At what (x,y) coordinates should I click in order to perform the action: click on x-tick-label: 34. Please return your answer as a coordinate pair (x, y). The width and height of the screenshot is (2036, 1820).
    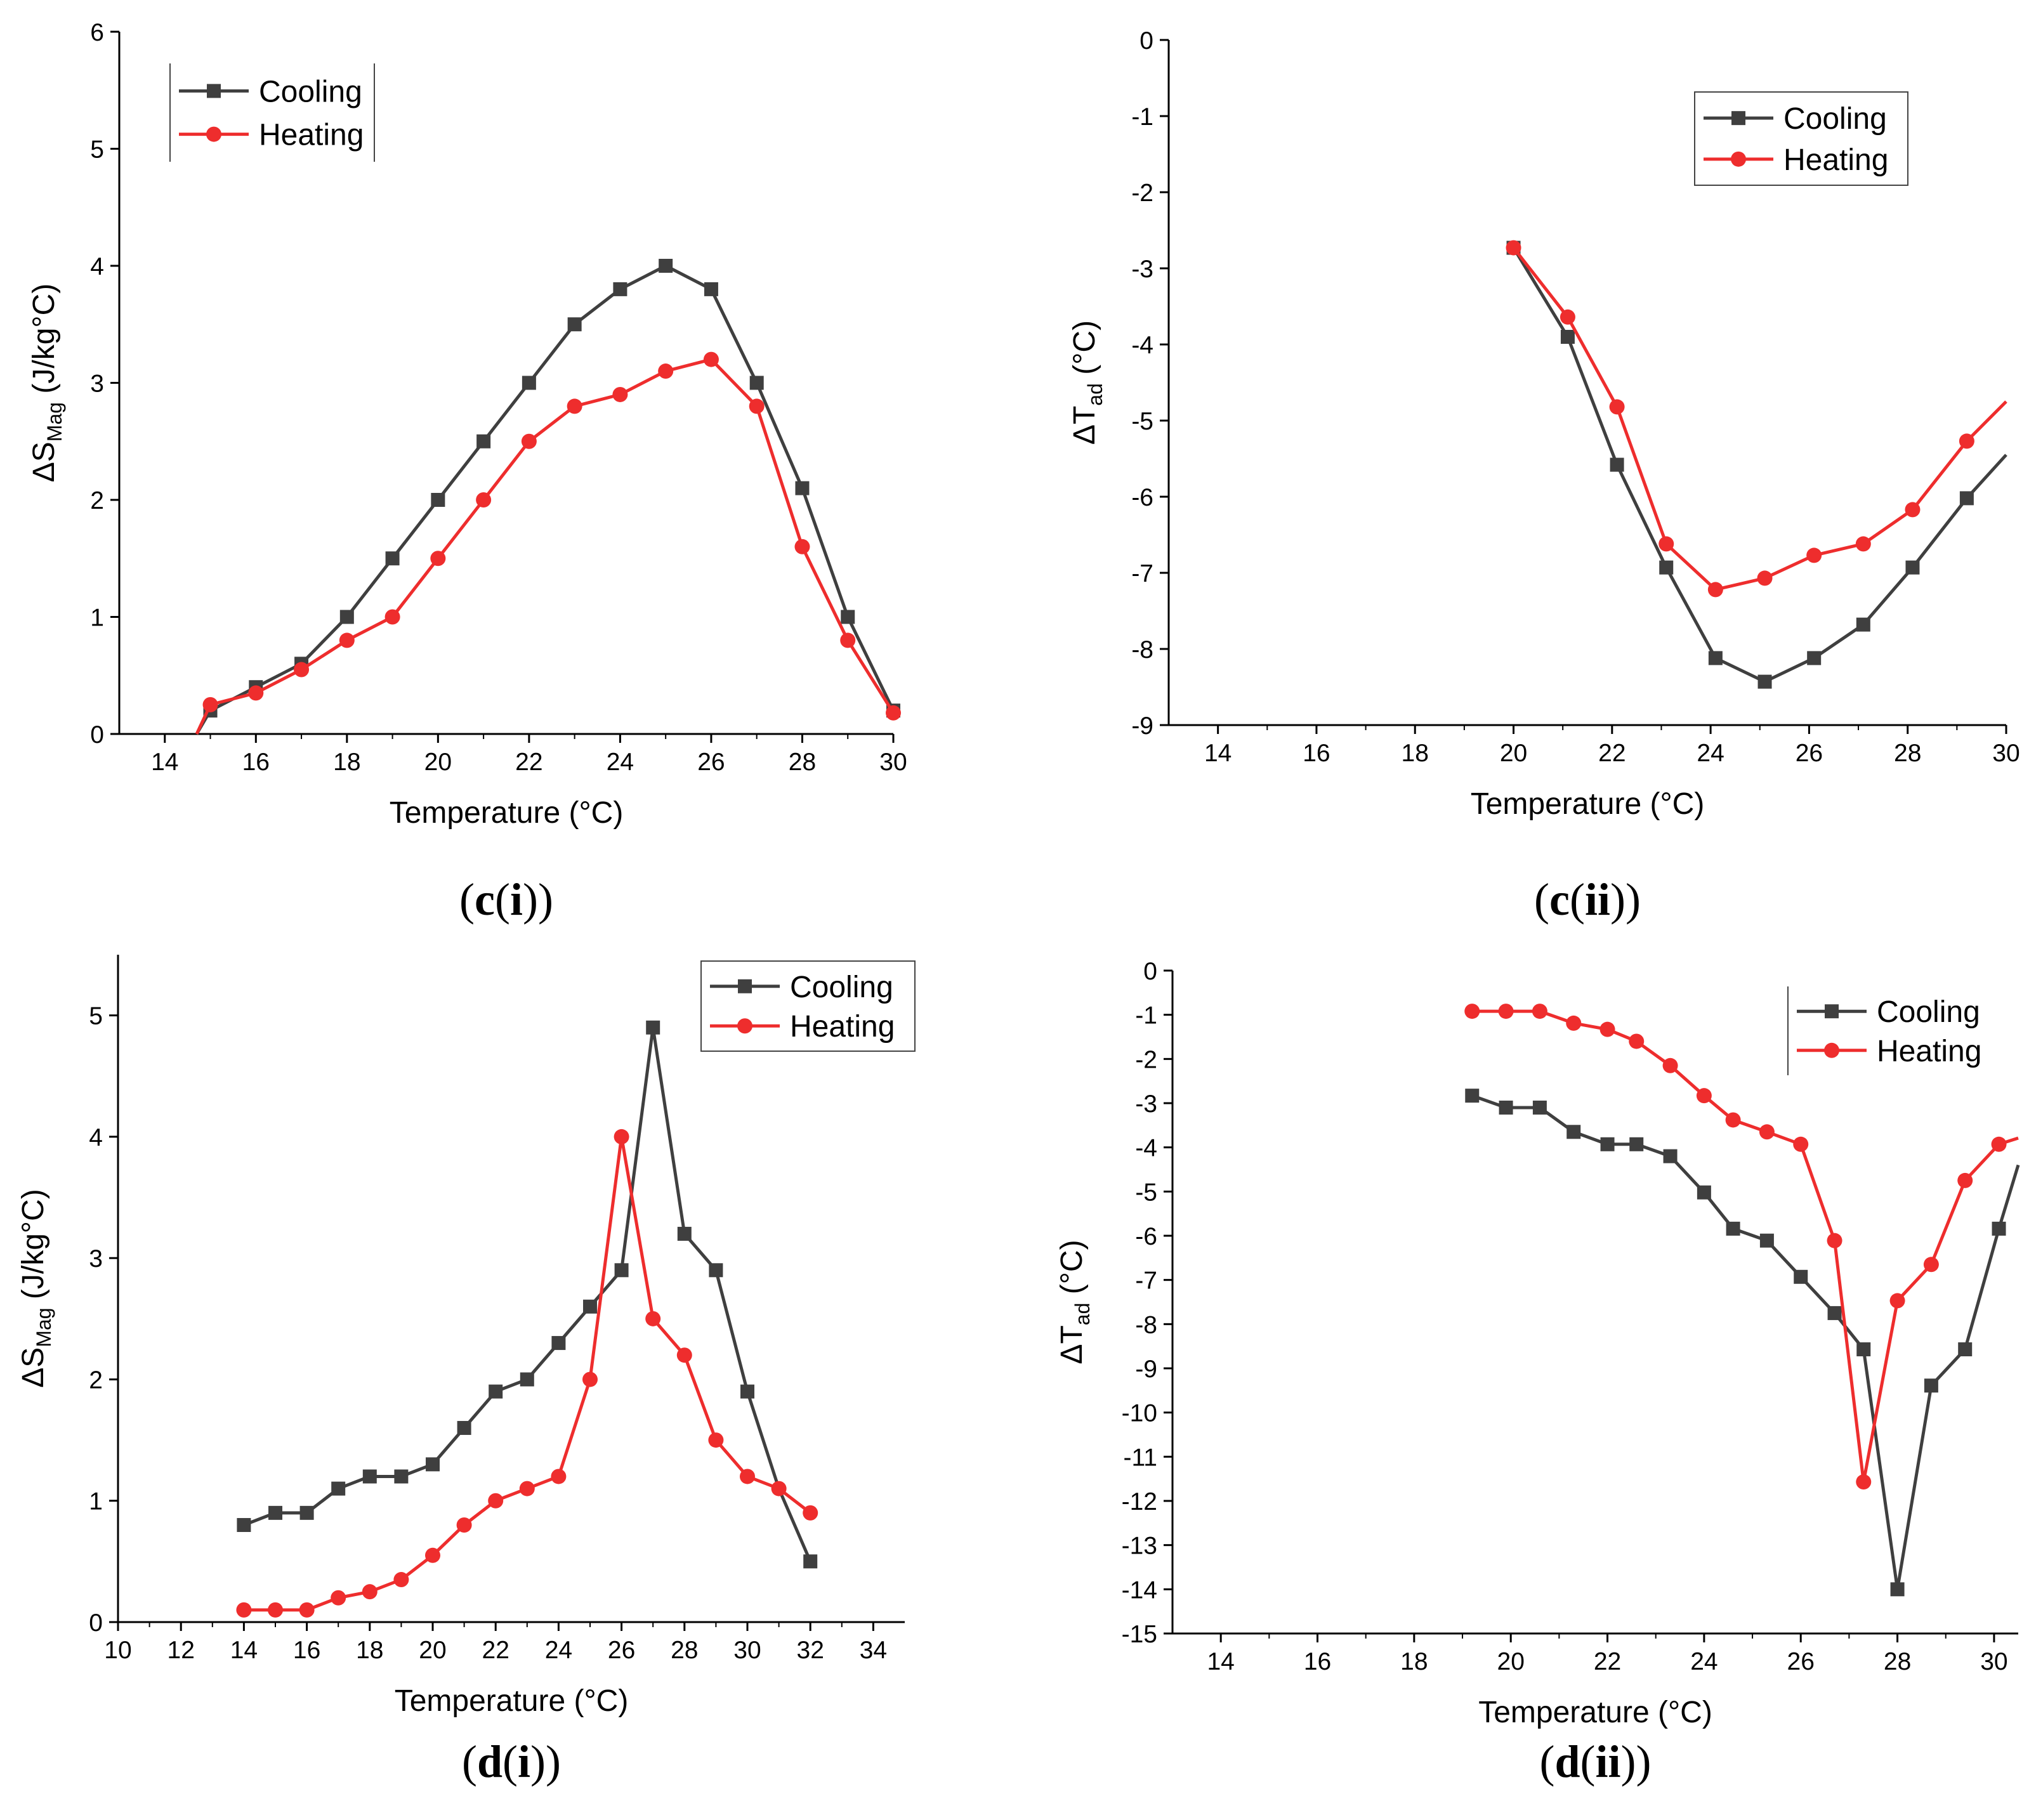
    Looking at the image, I should click on (873, 1651).